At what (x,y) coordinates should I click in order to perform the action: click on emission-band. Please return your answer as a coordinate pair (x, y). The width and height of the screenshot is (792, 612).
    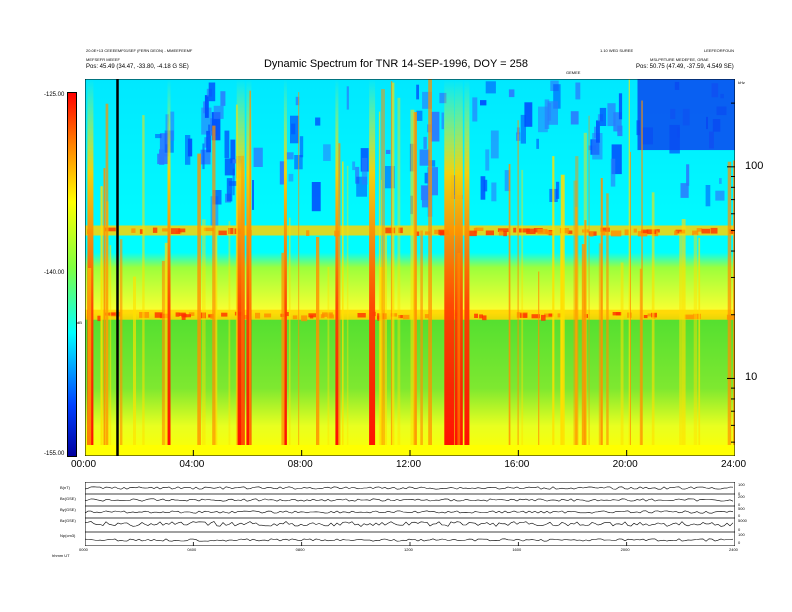
    Looking at the image, I should click on (410, 230).